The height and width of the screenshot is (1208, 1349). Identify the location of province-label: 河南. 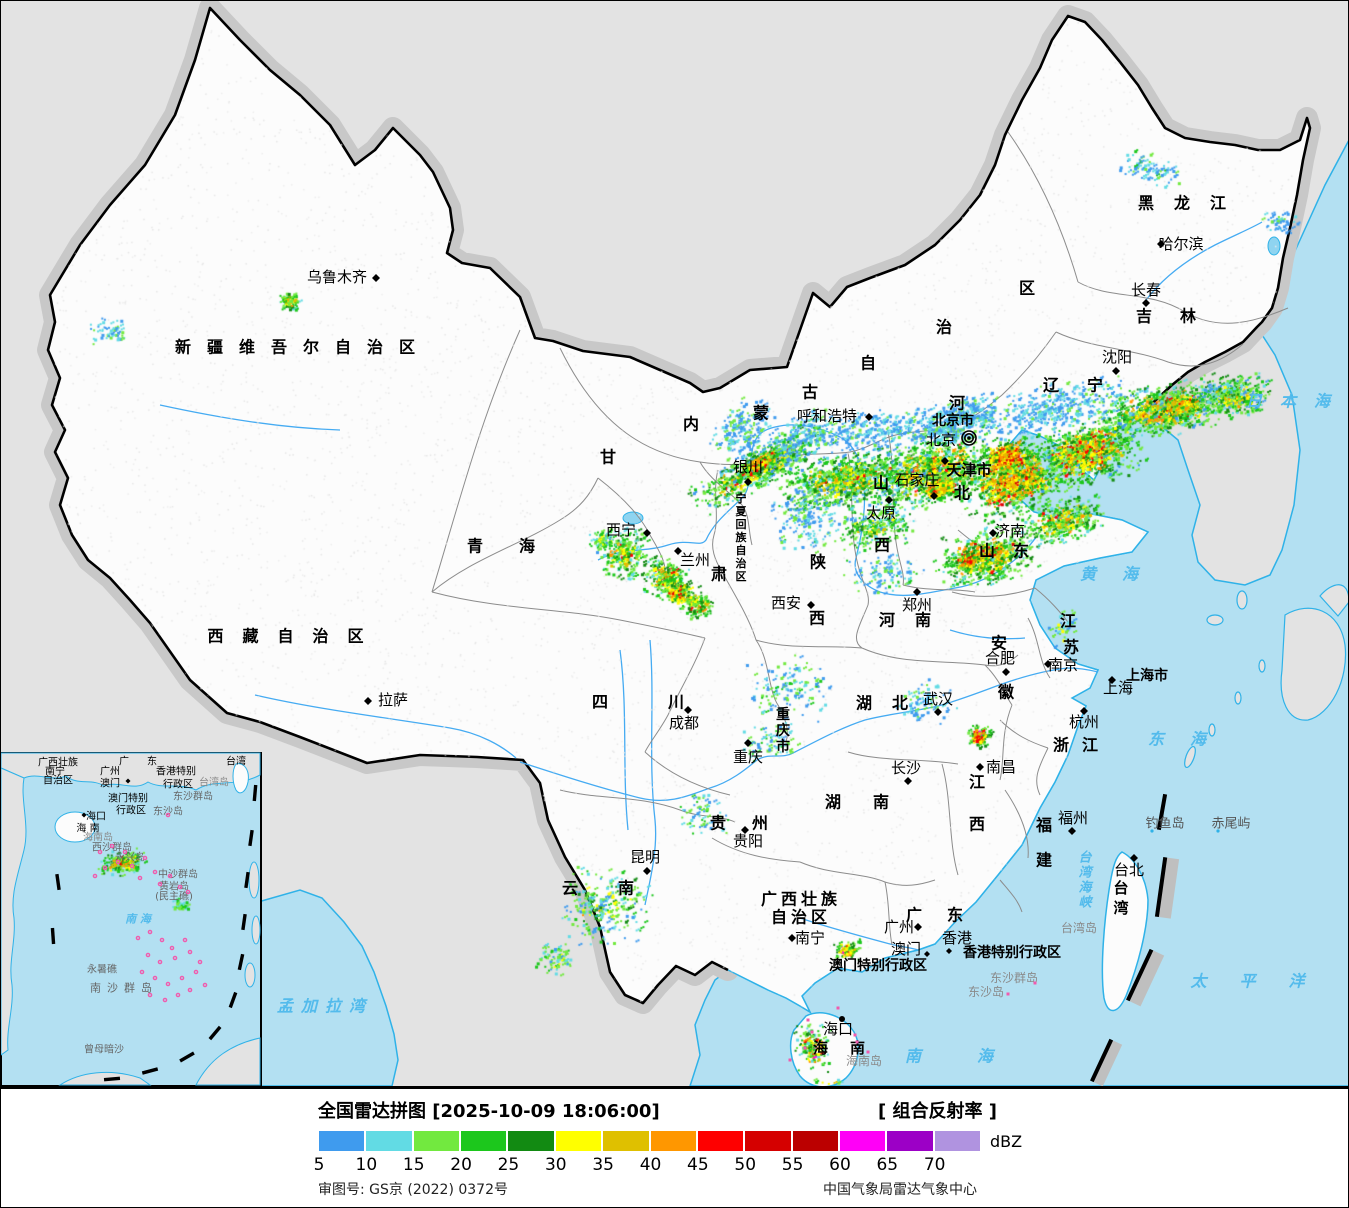
(915, 620).